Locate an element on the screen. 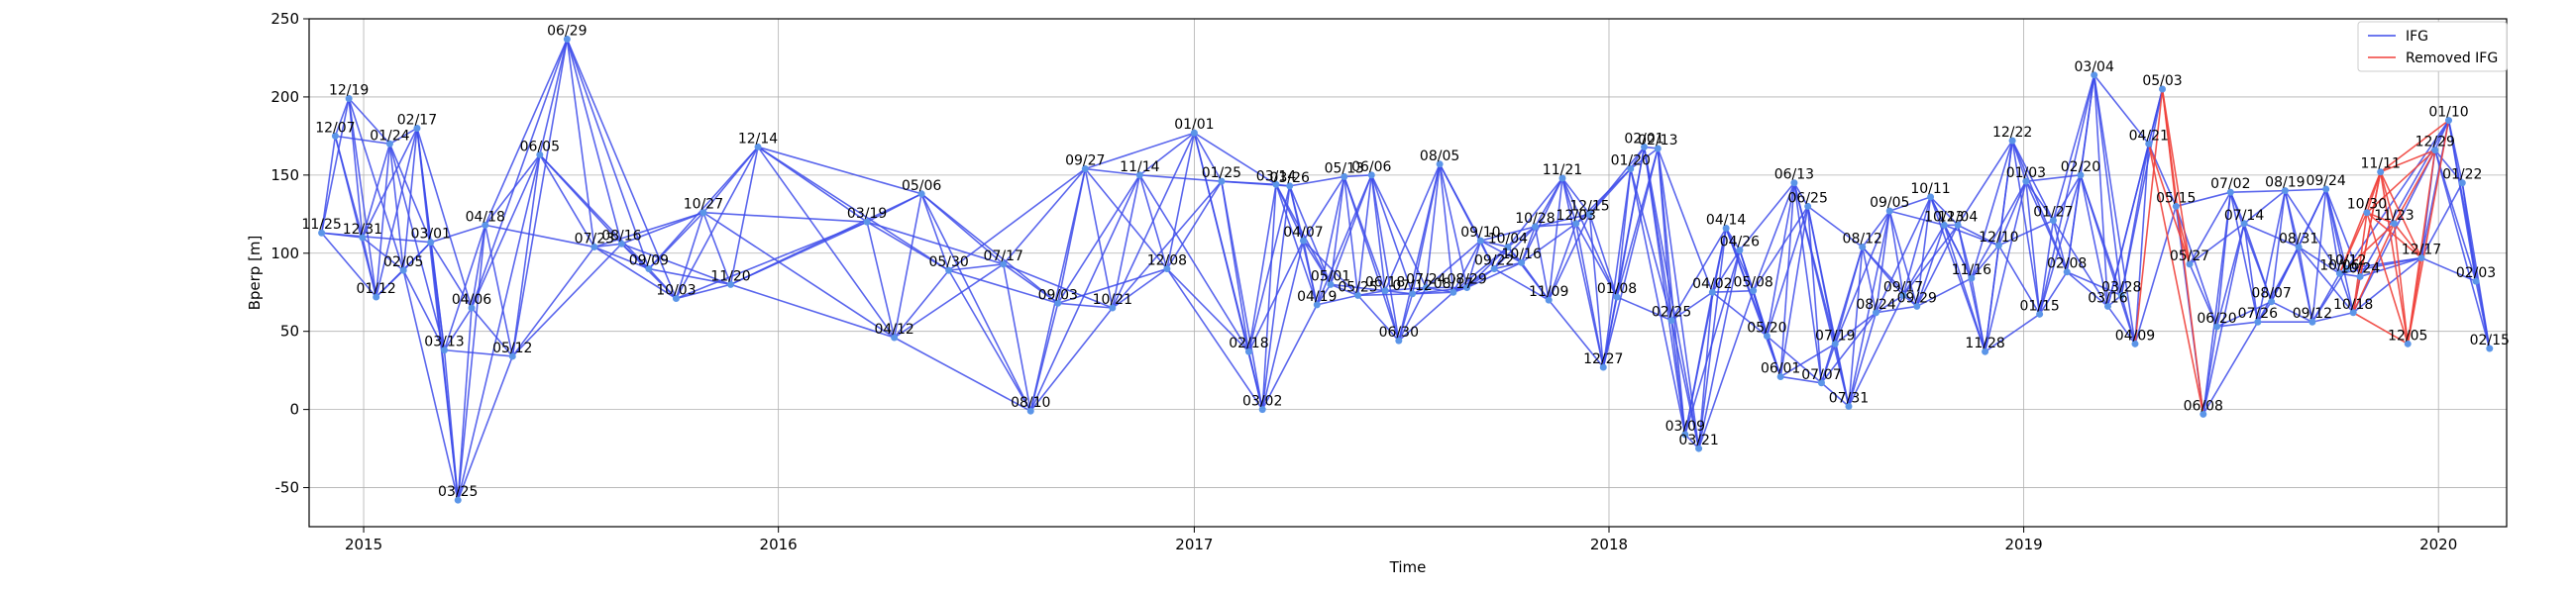 The image size is (2576, 594). acquisition-date-label: 10/03 is located at coordinates (676, 291).